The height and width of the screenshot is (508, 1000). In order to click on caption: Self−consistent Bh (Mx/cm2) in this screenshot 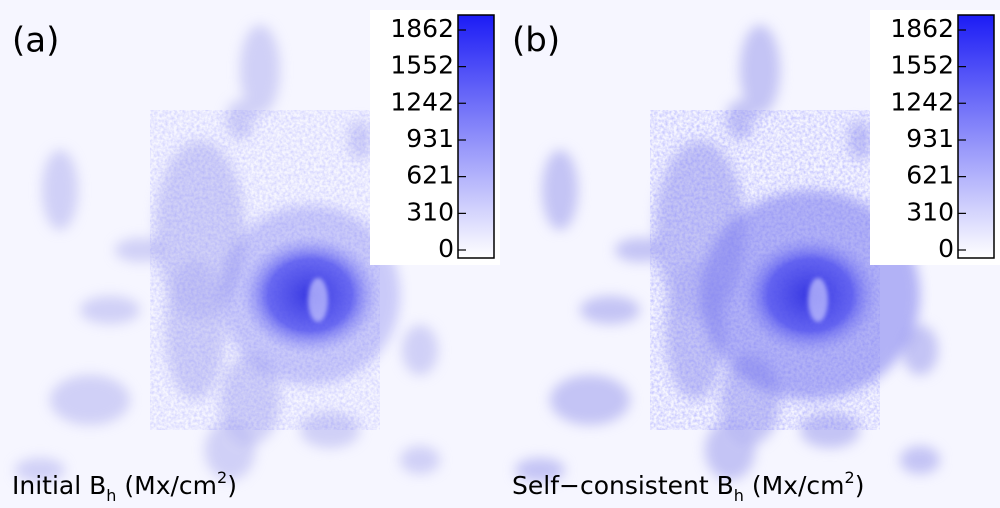, I will do `click(688, 486)`.